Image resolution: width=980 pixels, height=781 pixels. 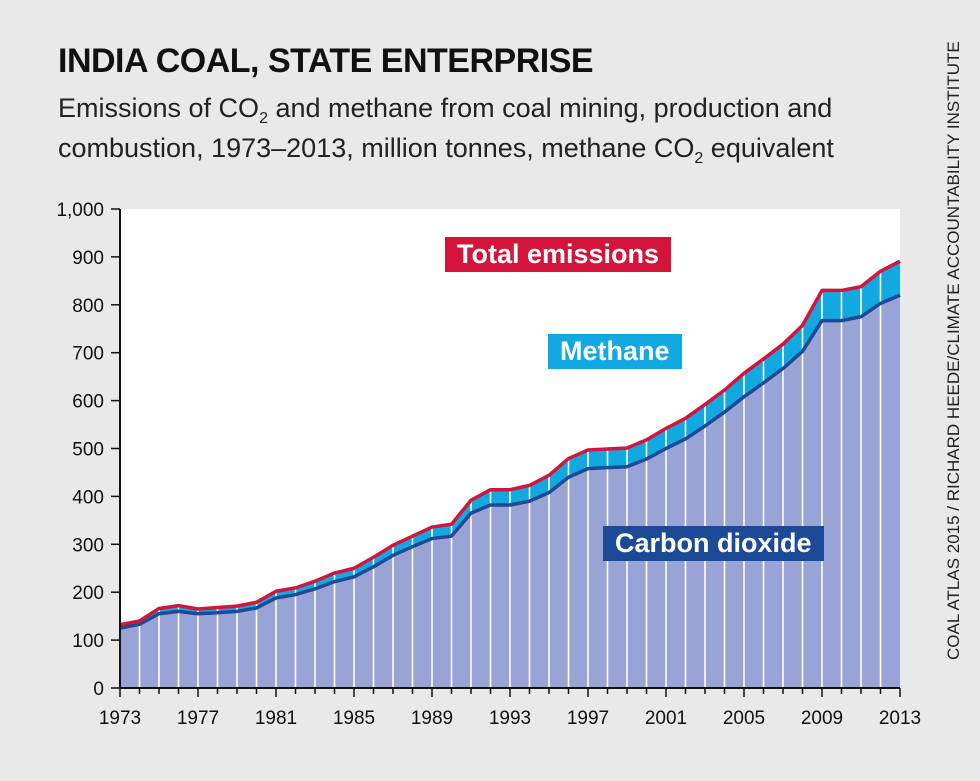 What do you see at coordinates (326, 61) in the screenshot?
I see `chart-title: INDIA COAL, STATE ENTERPRISE` at bounding box center [326, 61].